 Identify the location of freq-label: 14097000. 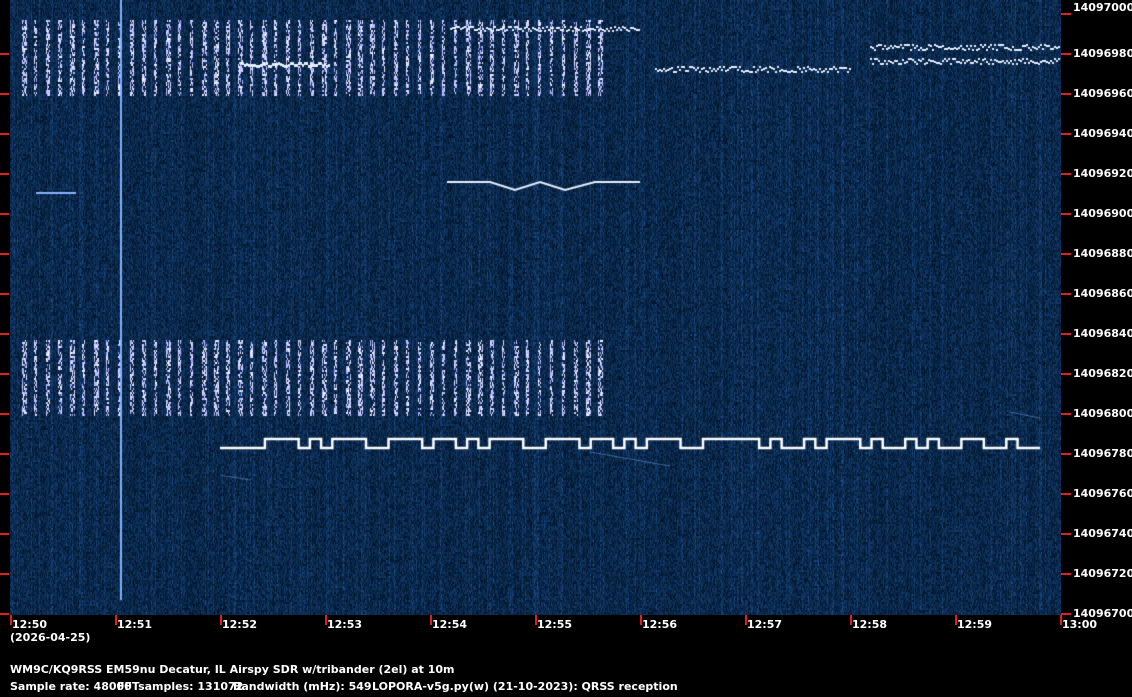
(1102, 7).